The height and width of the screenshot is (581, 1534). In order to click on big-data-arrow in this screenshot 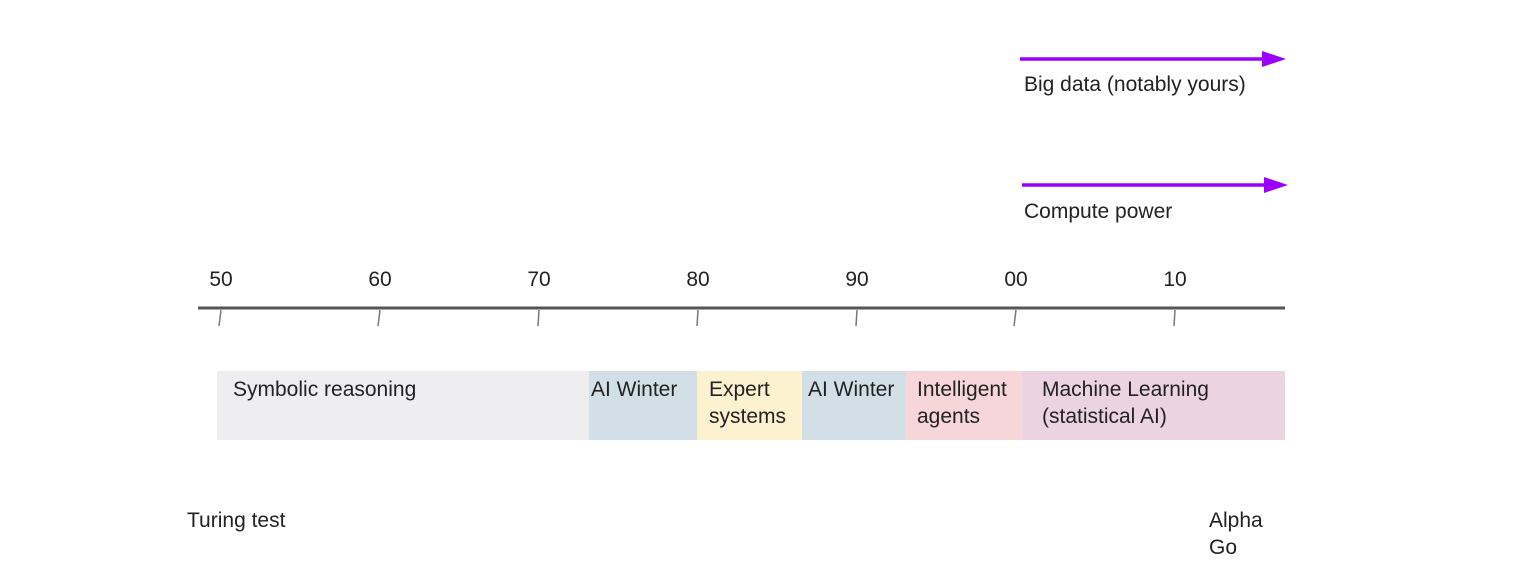, I will do `click(1153, 59)`.